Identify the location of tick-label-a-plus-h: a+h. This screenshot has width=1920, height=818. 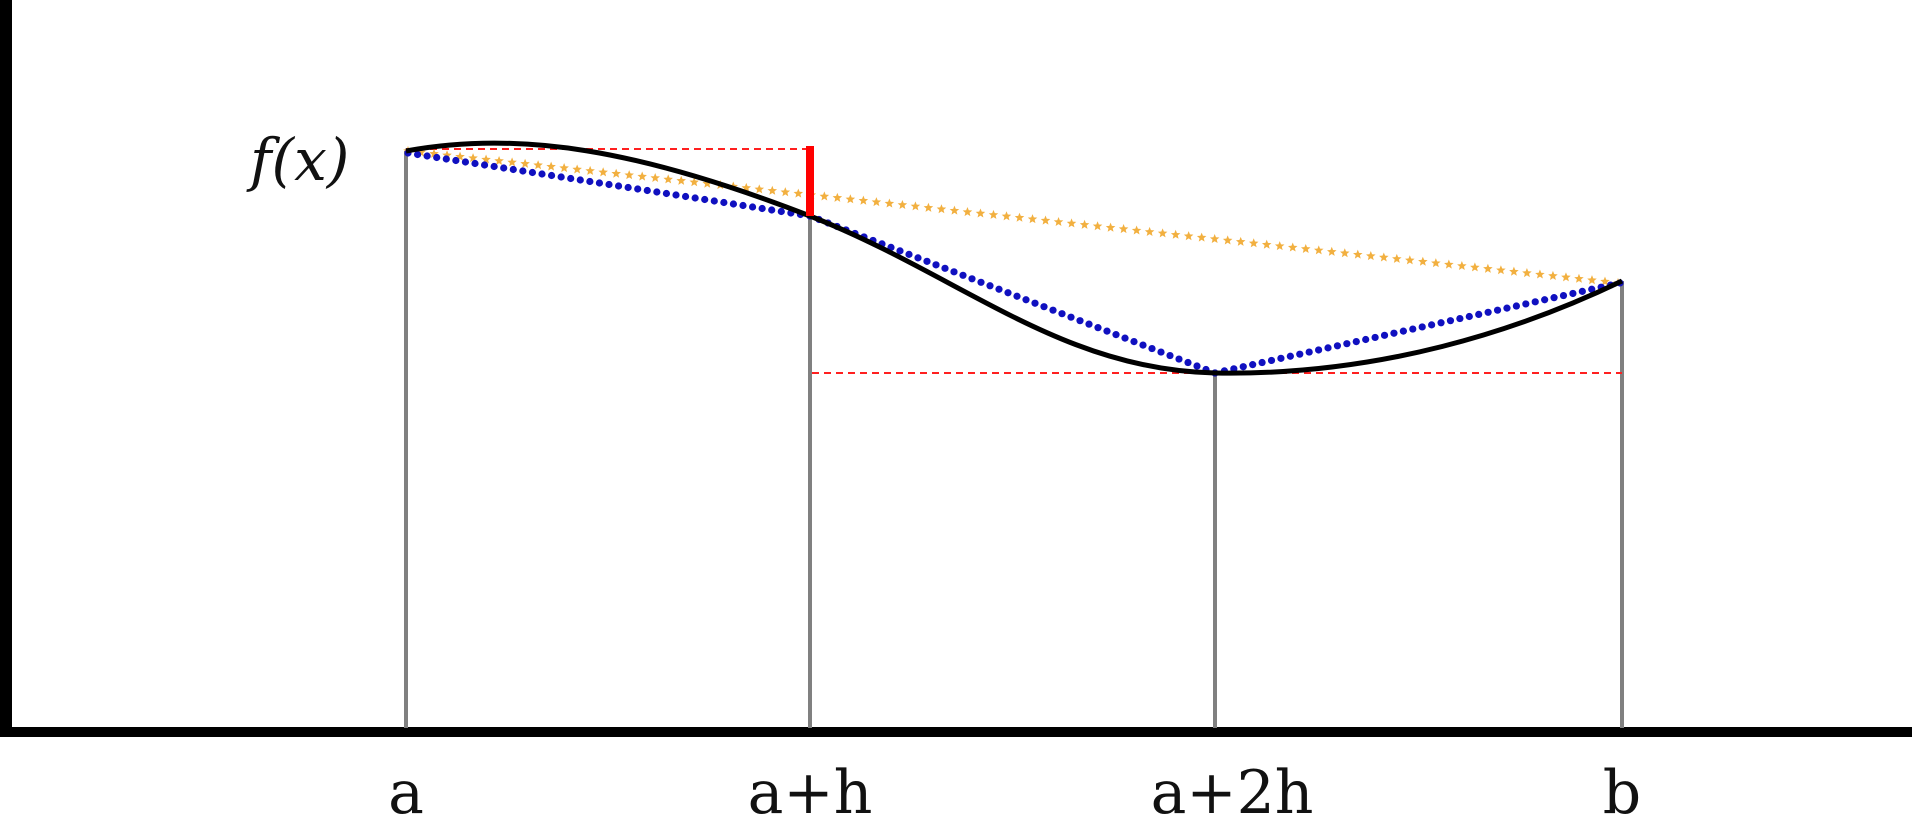
(810, 788).